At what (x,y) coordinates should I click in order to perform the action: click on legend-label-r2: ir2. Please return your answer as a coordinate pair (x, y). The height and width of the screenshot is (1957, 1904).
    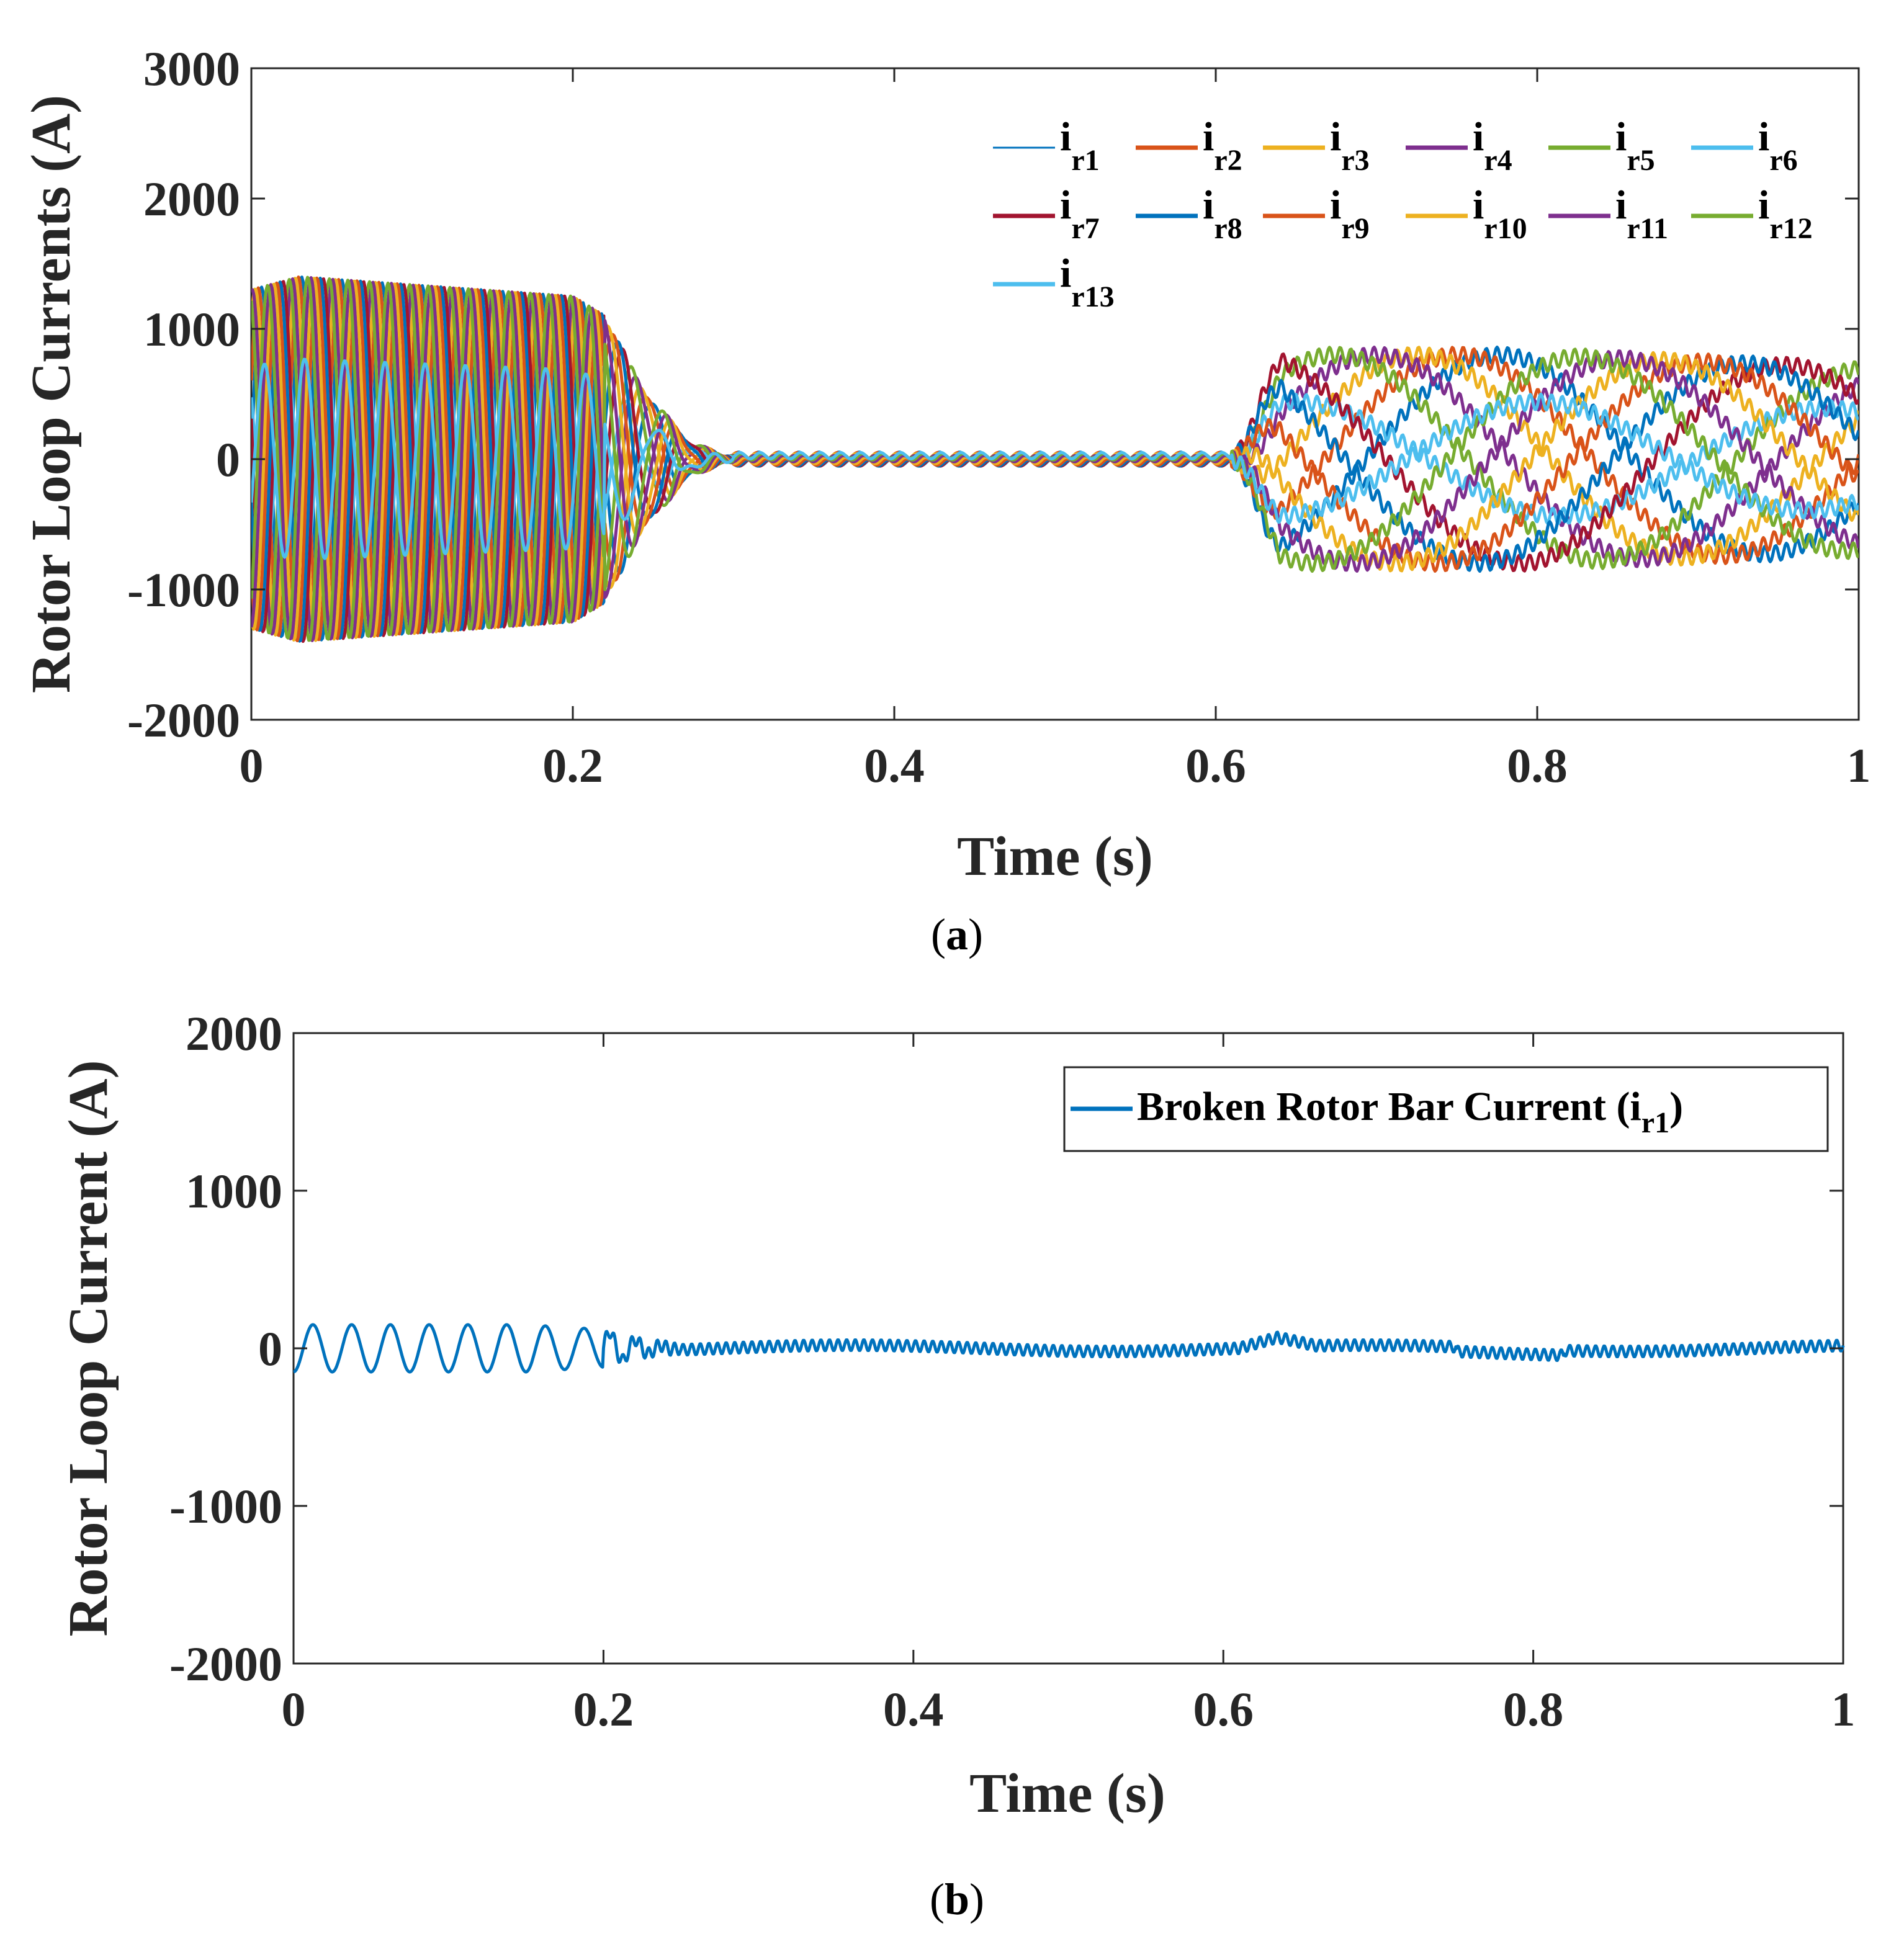
    Looking at the image, I should click on (1222, 145).